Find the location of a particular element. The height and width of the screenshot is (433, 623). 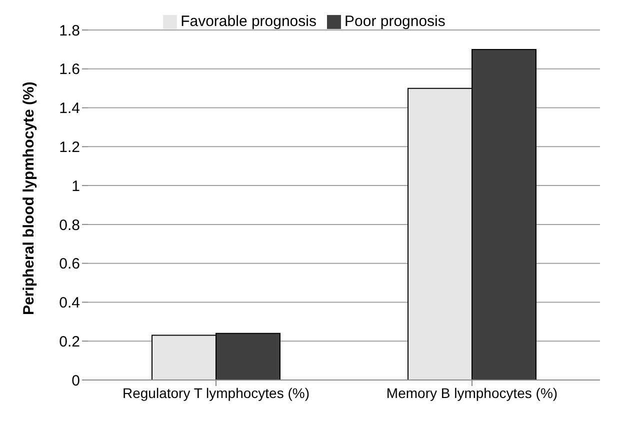

y-tick-label: 0.4 is located at coordinates (69, 303).